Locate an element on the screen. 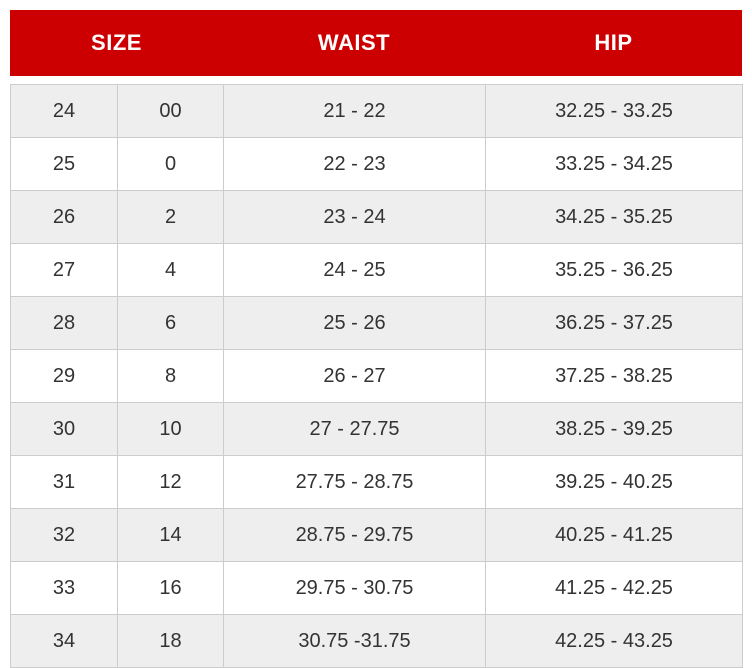 The width and height of the screenshot is (752, 668). table-row: 27 4 24 - 25 35.25 - 36.25 is located at coordinates (376, 270).